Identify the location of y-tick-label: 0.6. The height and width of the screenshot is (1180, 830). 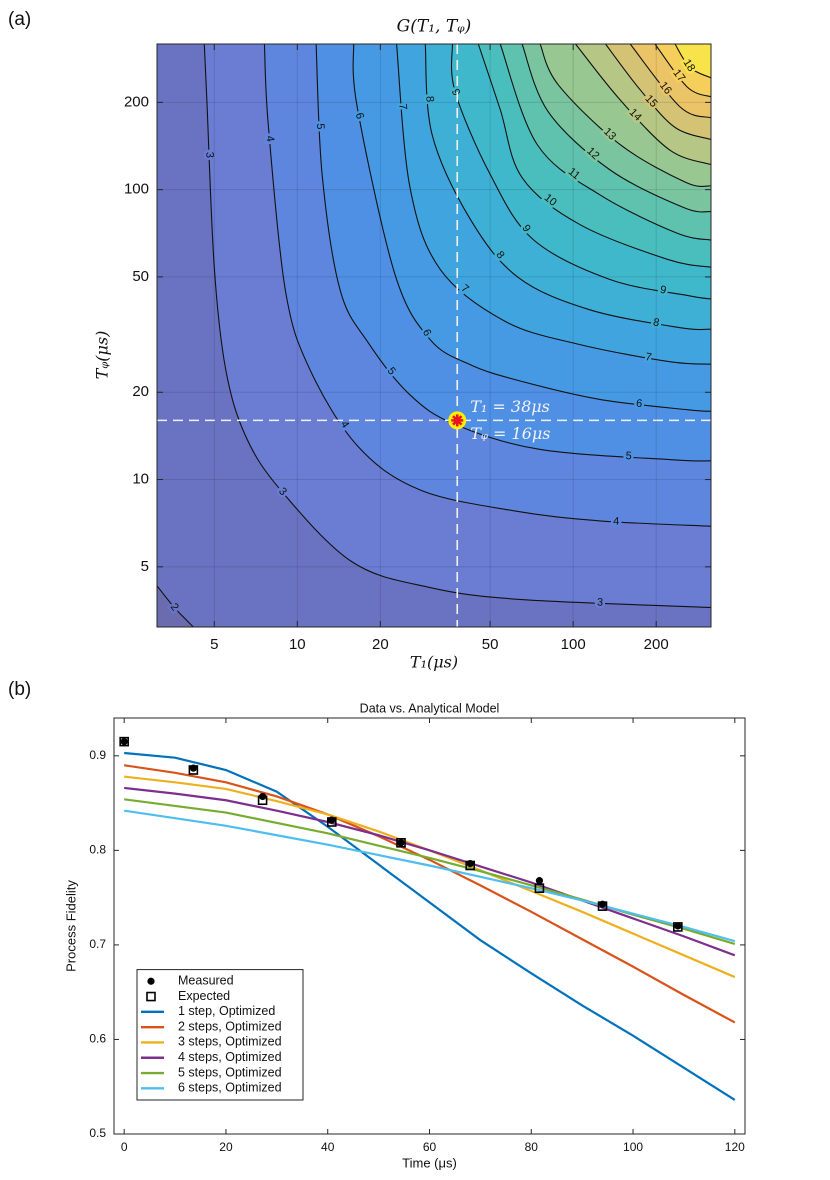
(97, 1039).